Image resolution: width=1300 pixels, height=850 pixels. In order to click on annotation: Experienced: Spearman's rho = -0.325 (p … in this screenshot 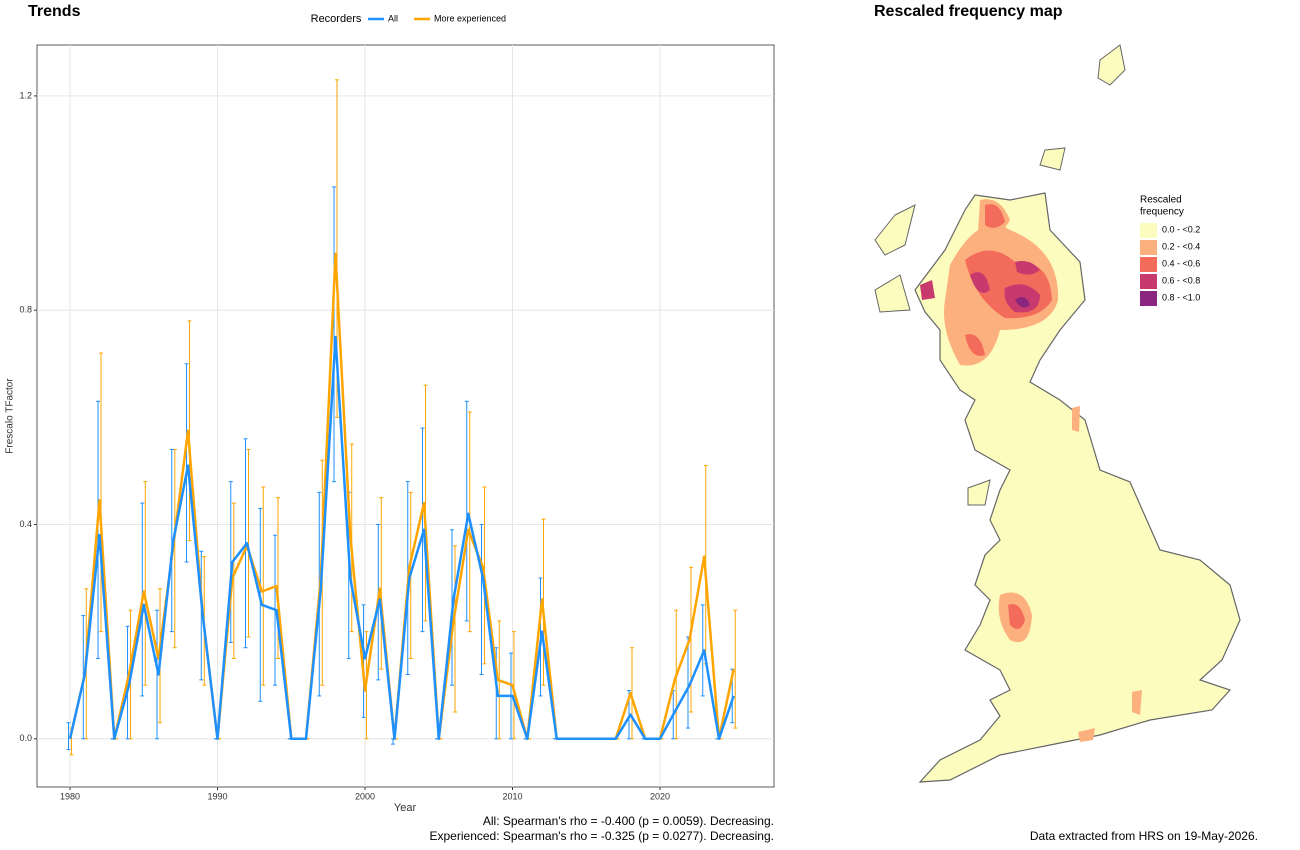, I will do `click(602, 836)`.